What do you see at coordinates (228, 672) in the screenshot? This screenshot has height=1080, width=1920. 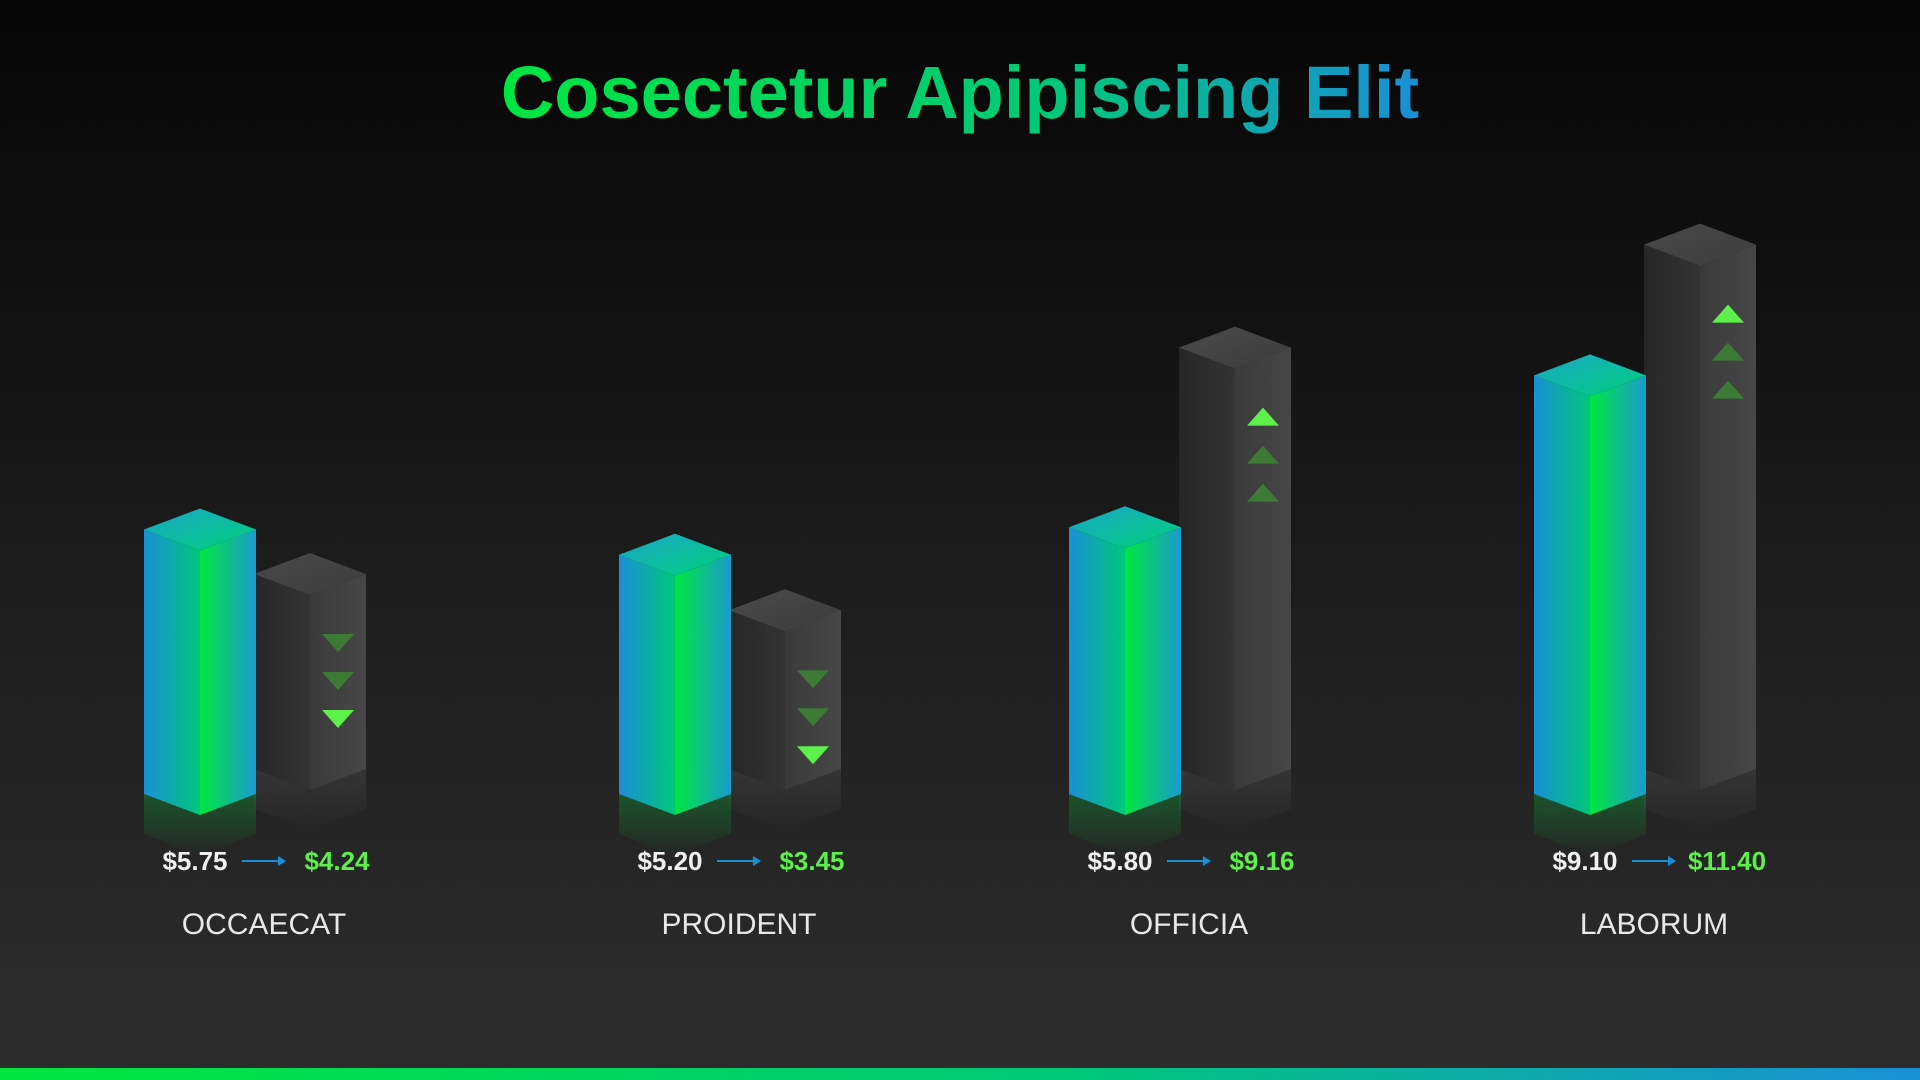 I see `bar-occaecat-before-right-face` at bounding box center [228, 672].